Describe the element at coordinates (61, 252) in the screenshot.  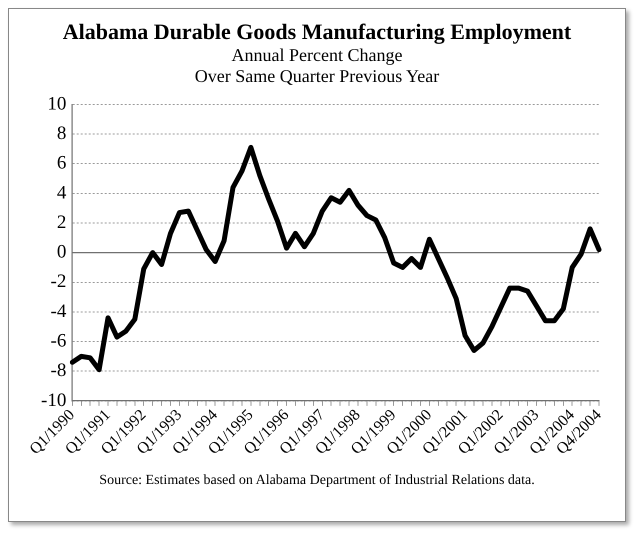
I see `y-tick-label: 0` at that location.